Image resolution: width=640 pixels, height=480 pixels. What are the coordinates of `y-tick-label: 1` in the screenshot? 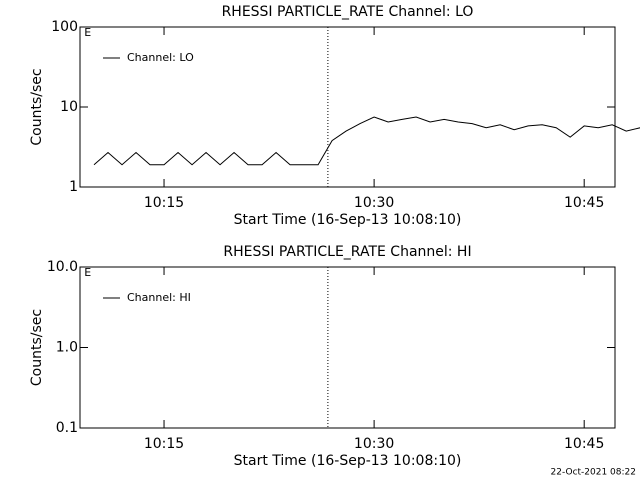 It's located at (73, 187).